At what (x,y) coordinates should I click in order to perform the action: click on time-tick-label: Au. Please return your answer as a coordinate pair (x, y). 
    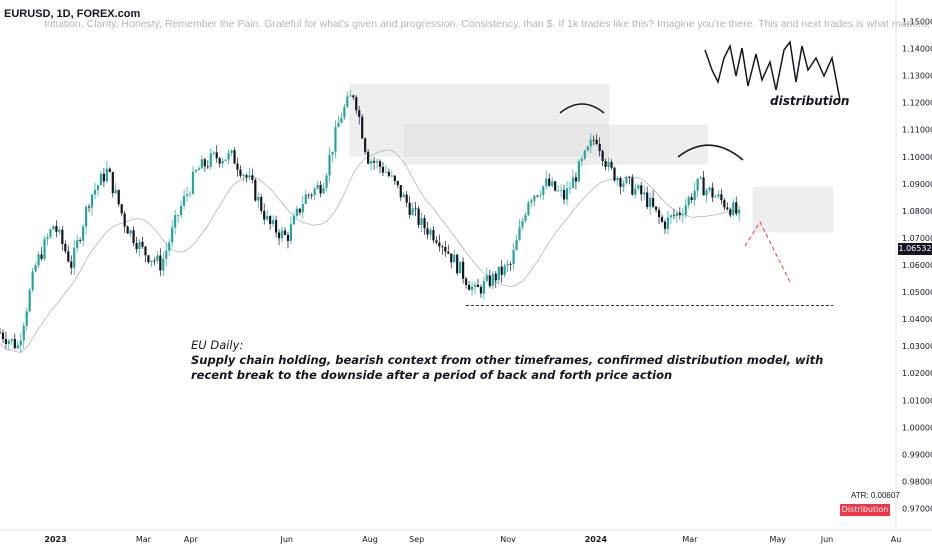
    Looking at the image, I should click on (896, 539).